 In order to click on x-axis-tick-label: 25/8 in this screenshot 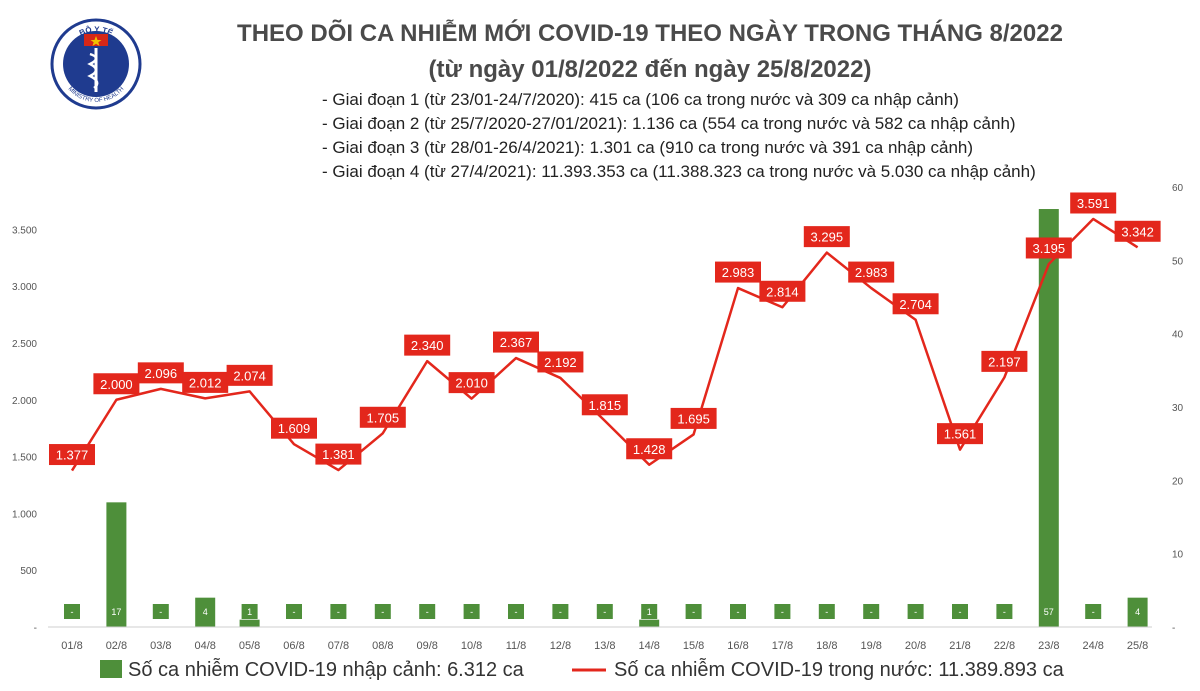, I will do `click(1137, 646)`.